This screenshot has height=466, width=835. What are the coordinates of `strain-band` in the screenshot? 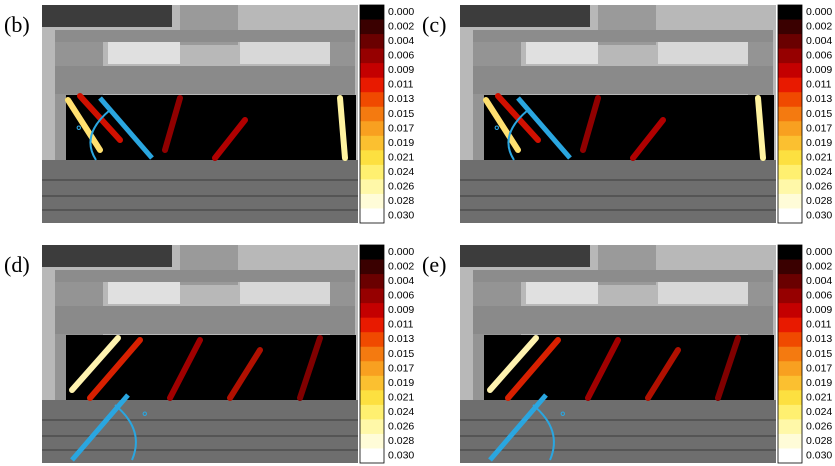 It's located at (211, 127).